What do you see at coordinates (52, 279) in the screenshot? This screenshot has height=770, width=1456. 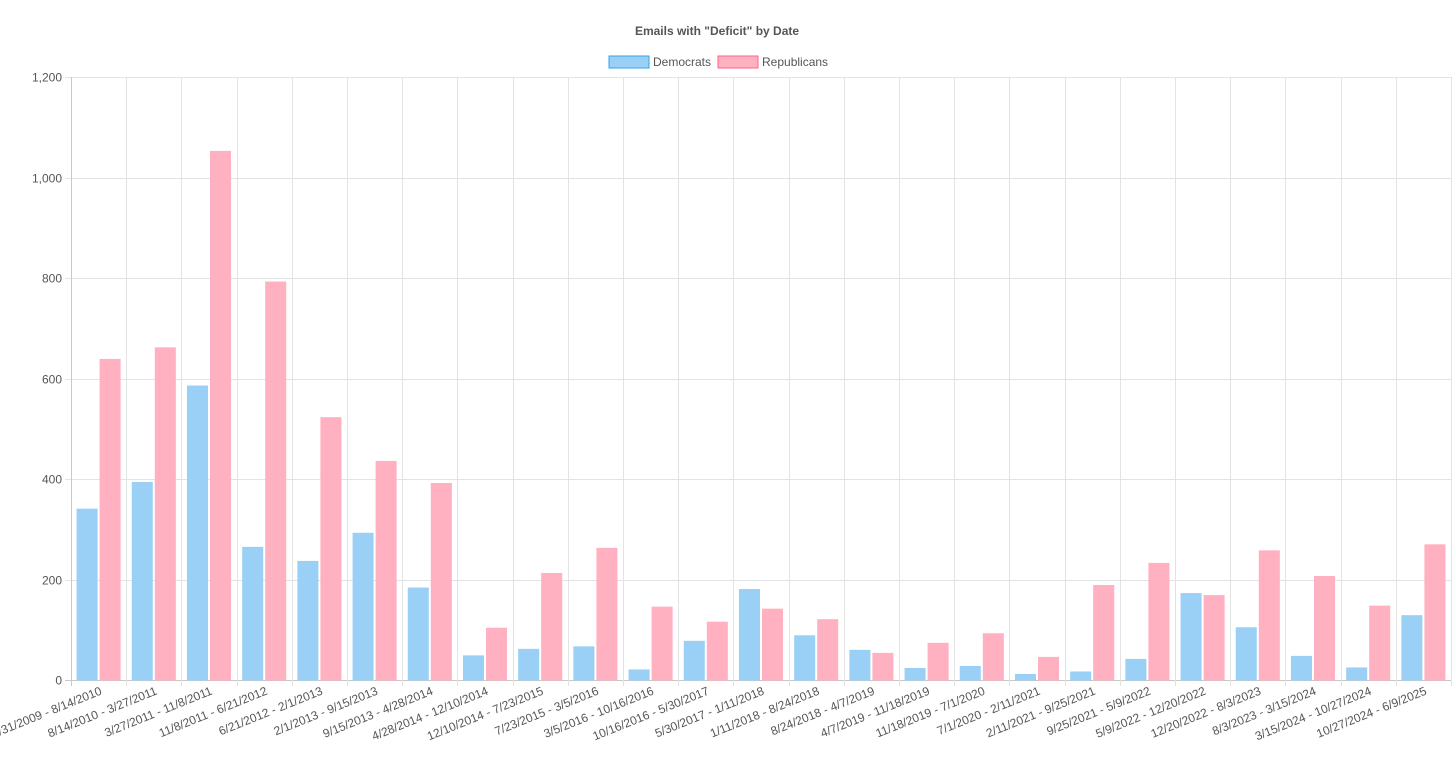 I see `y-tick-label: 800` at bounding box center [52, 279].